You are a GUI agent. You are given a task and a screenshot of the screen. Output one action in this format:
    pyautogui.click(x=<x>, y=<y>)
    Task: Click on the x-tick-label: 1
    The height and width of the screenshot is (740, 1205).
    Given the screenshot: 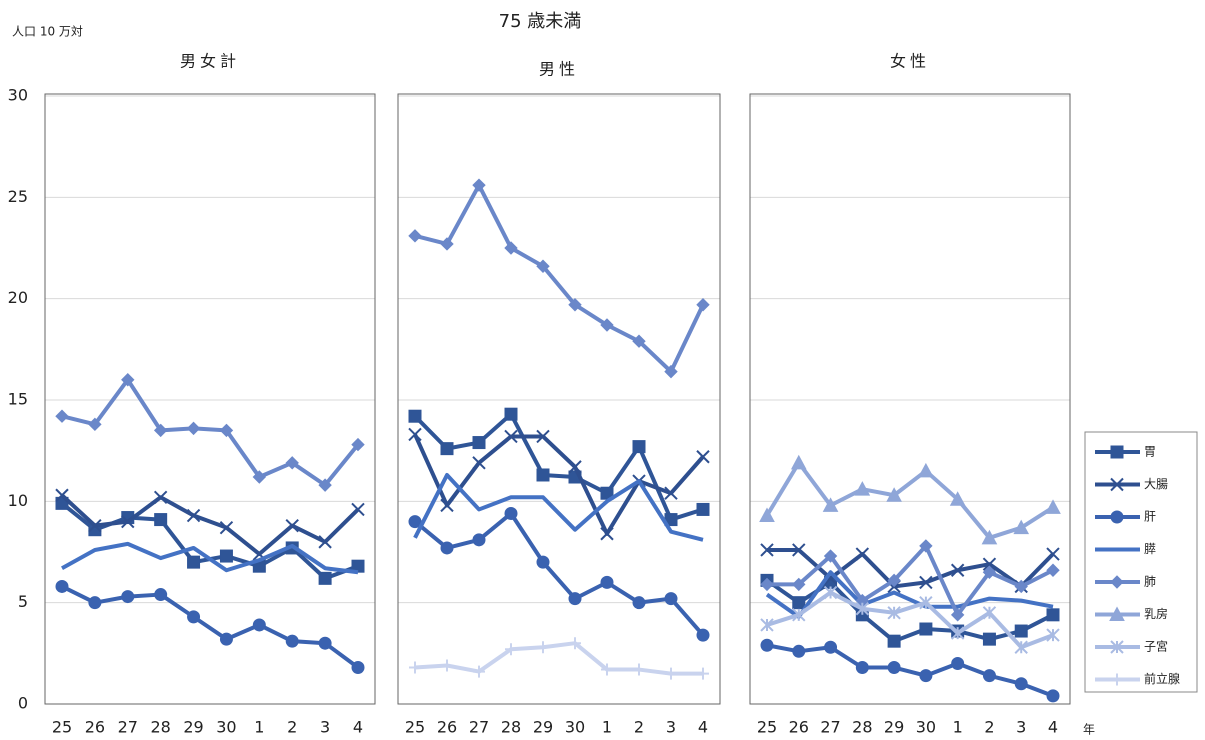 What is the action you would take?
    pyautogui.click(x=259, y=727)
    